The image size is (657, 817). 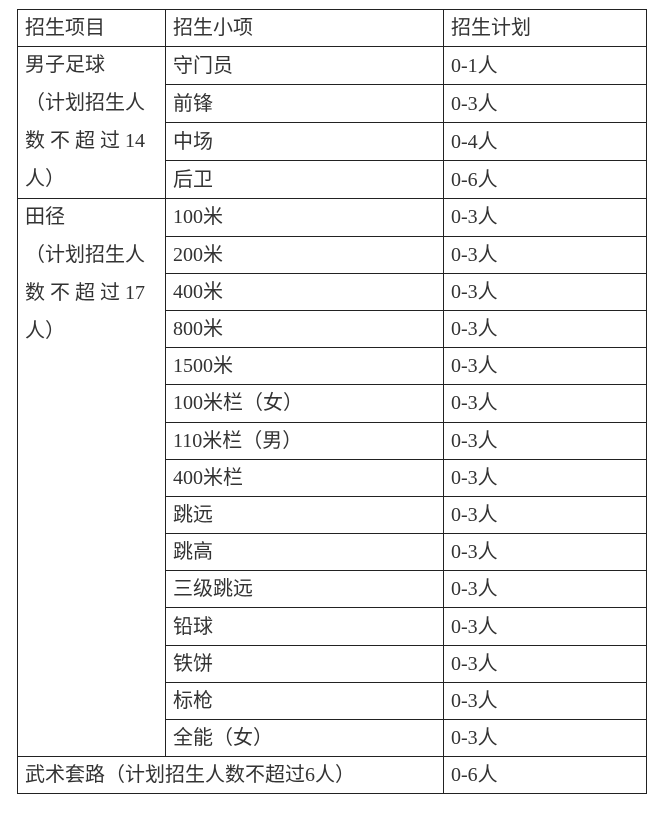 I want to click on plan-cell: 0-1人, so click(x=545, y=66).